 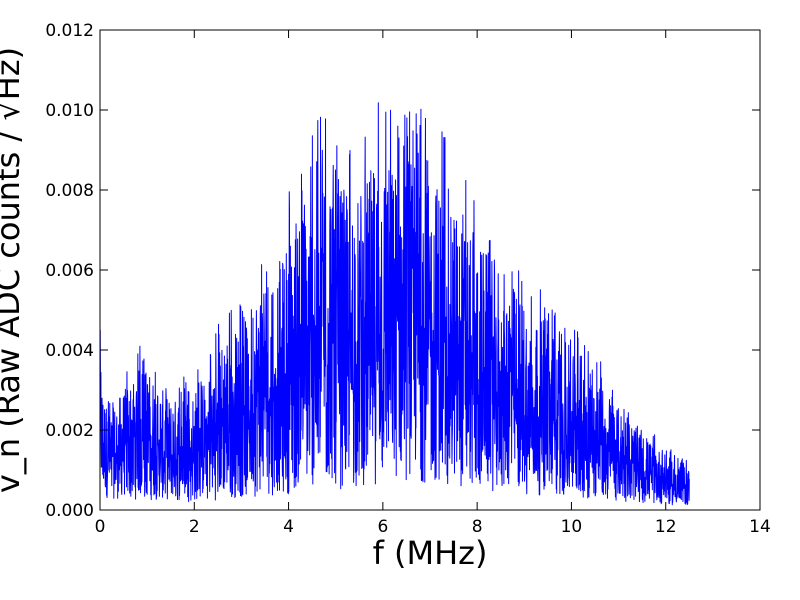 What do you see at coordinates (666, 527) in the screenshot?
I see `x-tick-label: 12` at bounding box center [666, 527].